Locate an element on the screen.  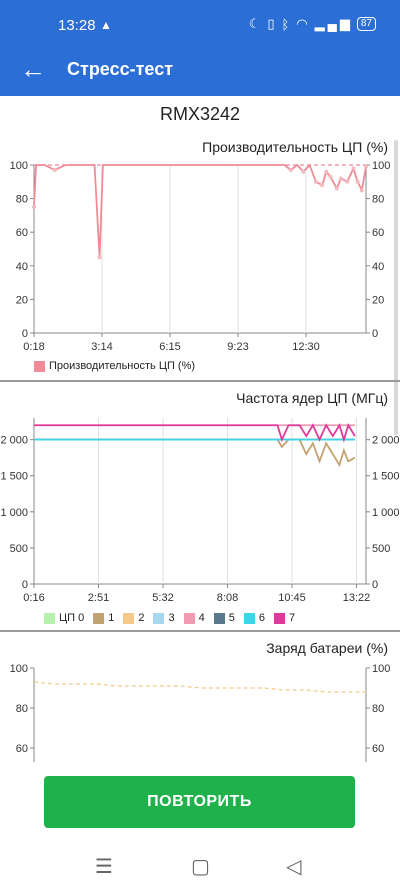
status-icons: ☾ ▯ ᛒ ◠ ▂▄▆ 87 is located at coordinates (312, 24).